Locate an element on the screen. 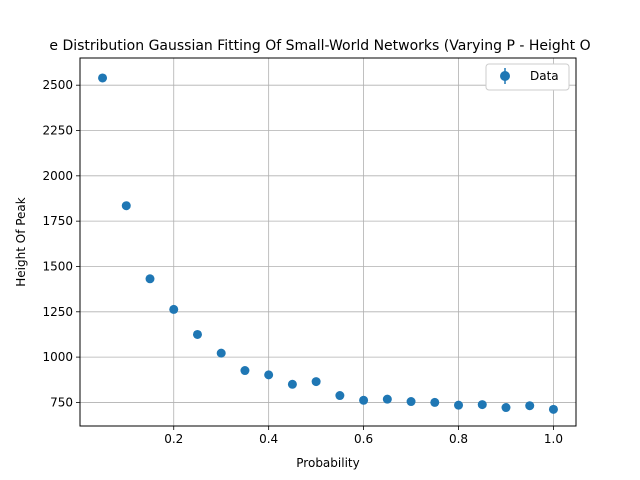 This screenshot has height=480, width=640. y-tick-label: 2250 is located at coordinates (57, 131).